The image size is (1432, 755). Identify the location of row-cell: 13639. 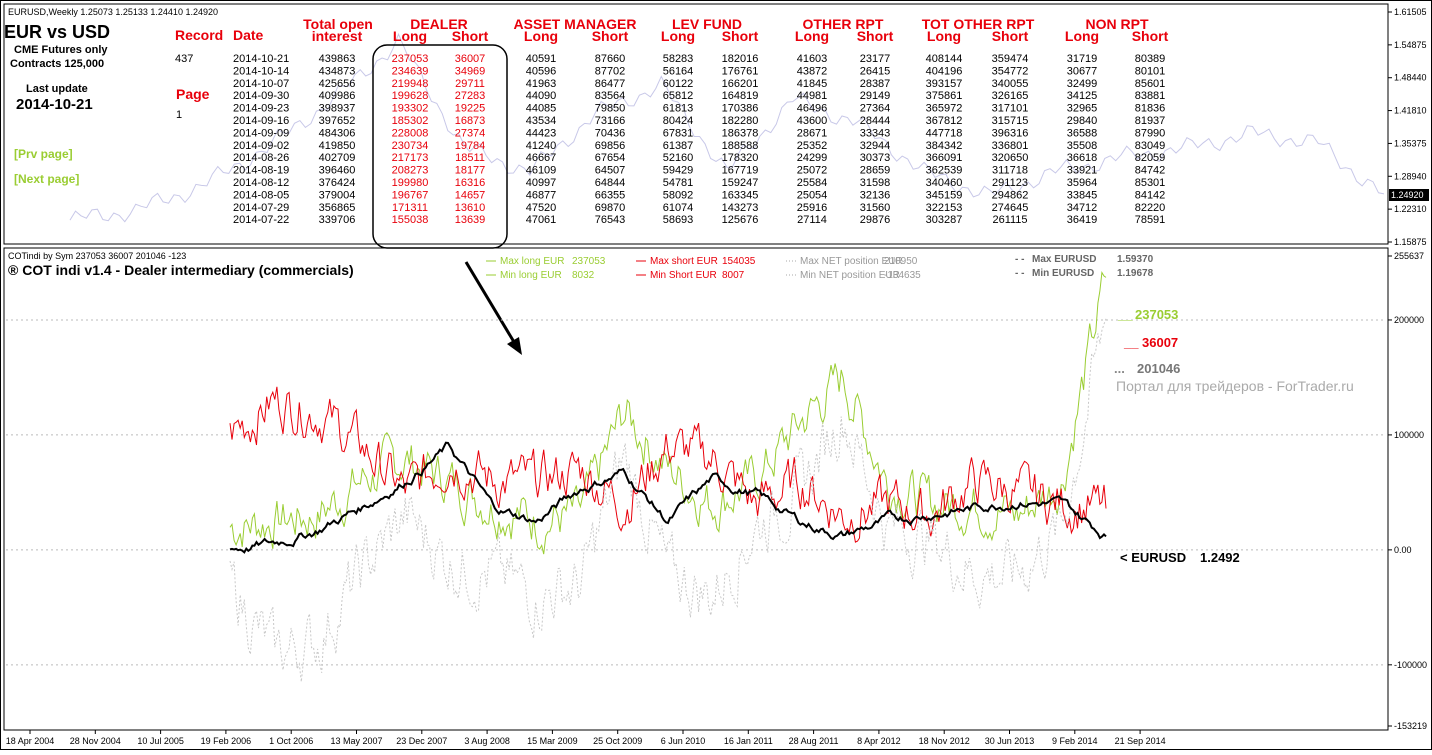
(470, 220).